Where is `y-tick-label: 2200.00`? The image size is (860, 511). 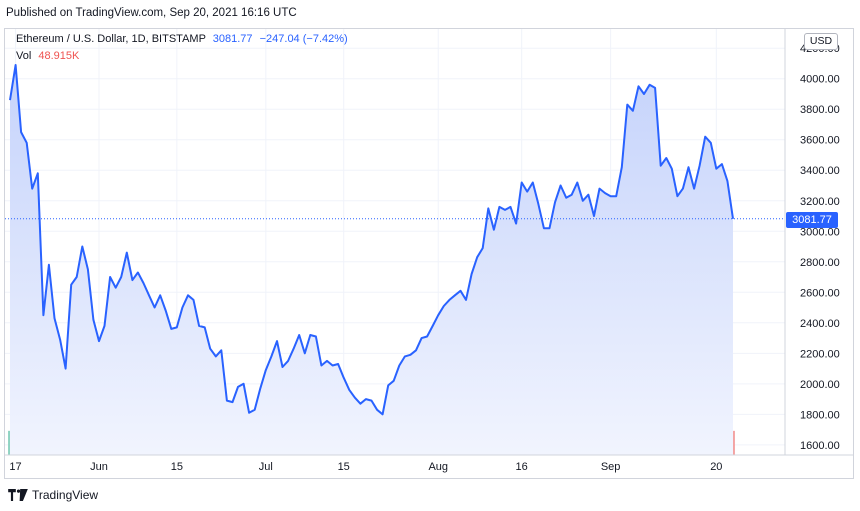 y-tick-label: 2200.00 is located at coordinates (820, 354).